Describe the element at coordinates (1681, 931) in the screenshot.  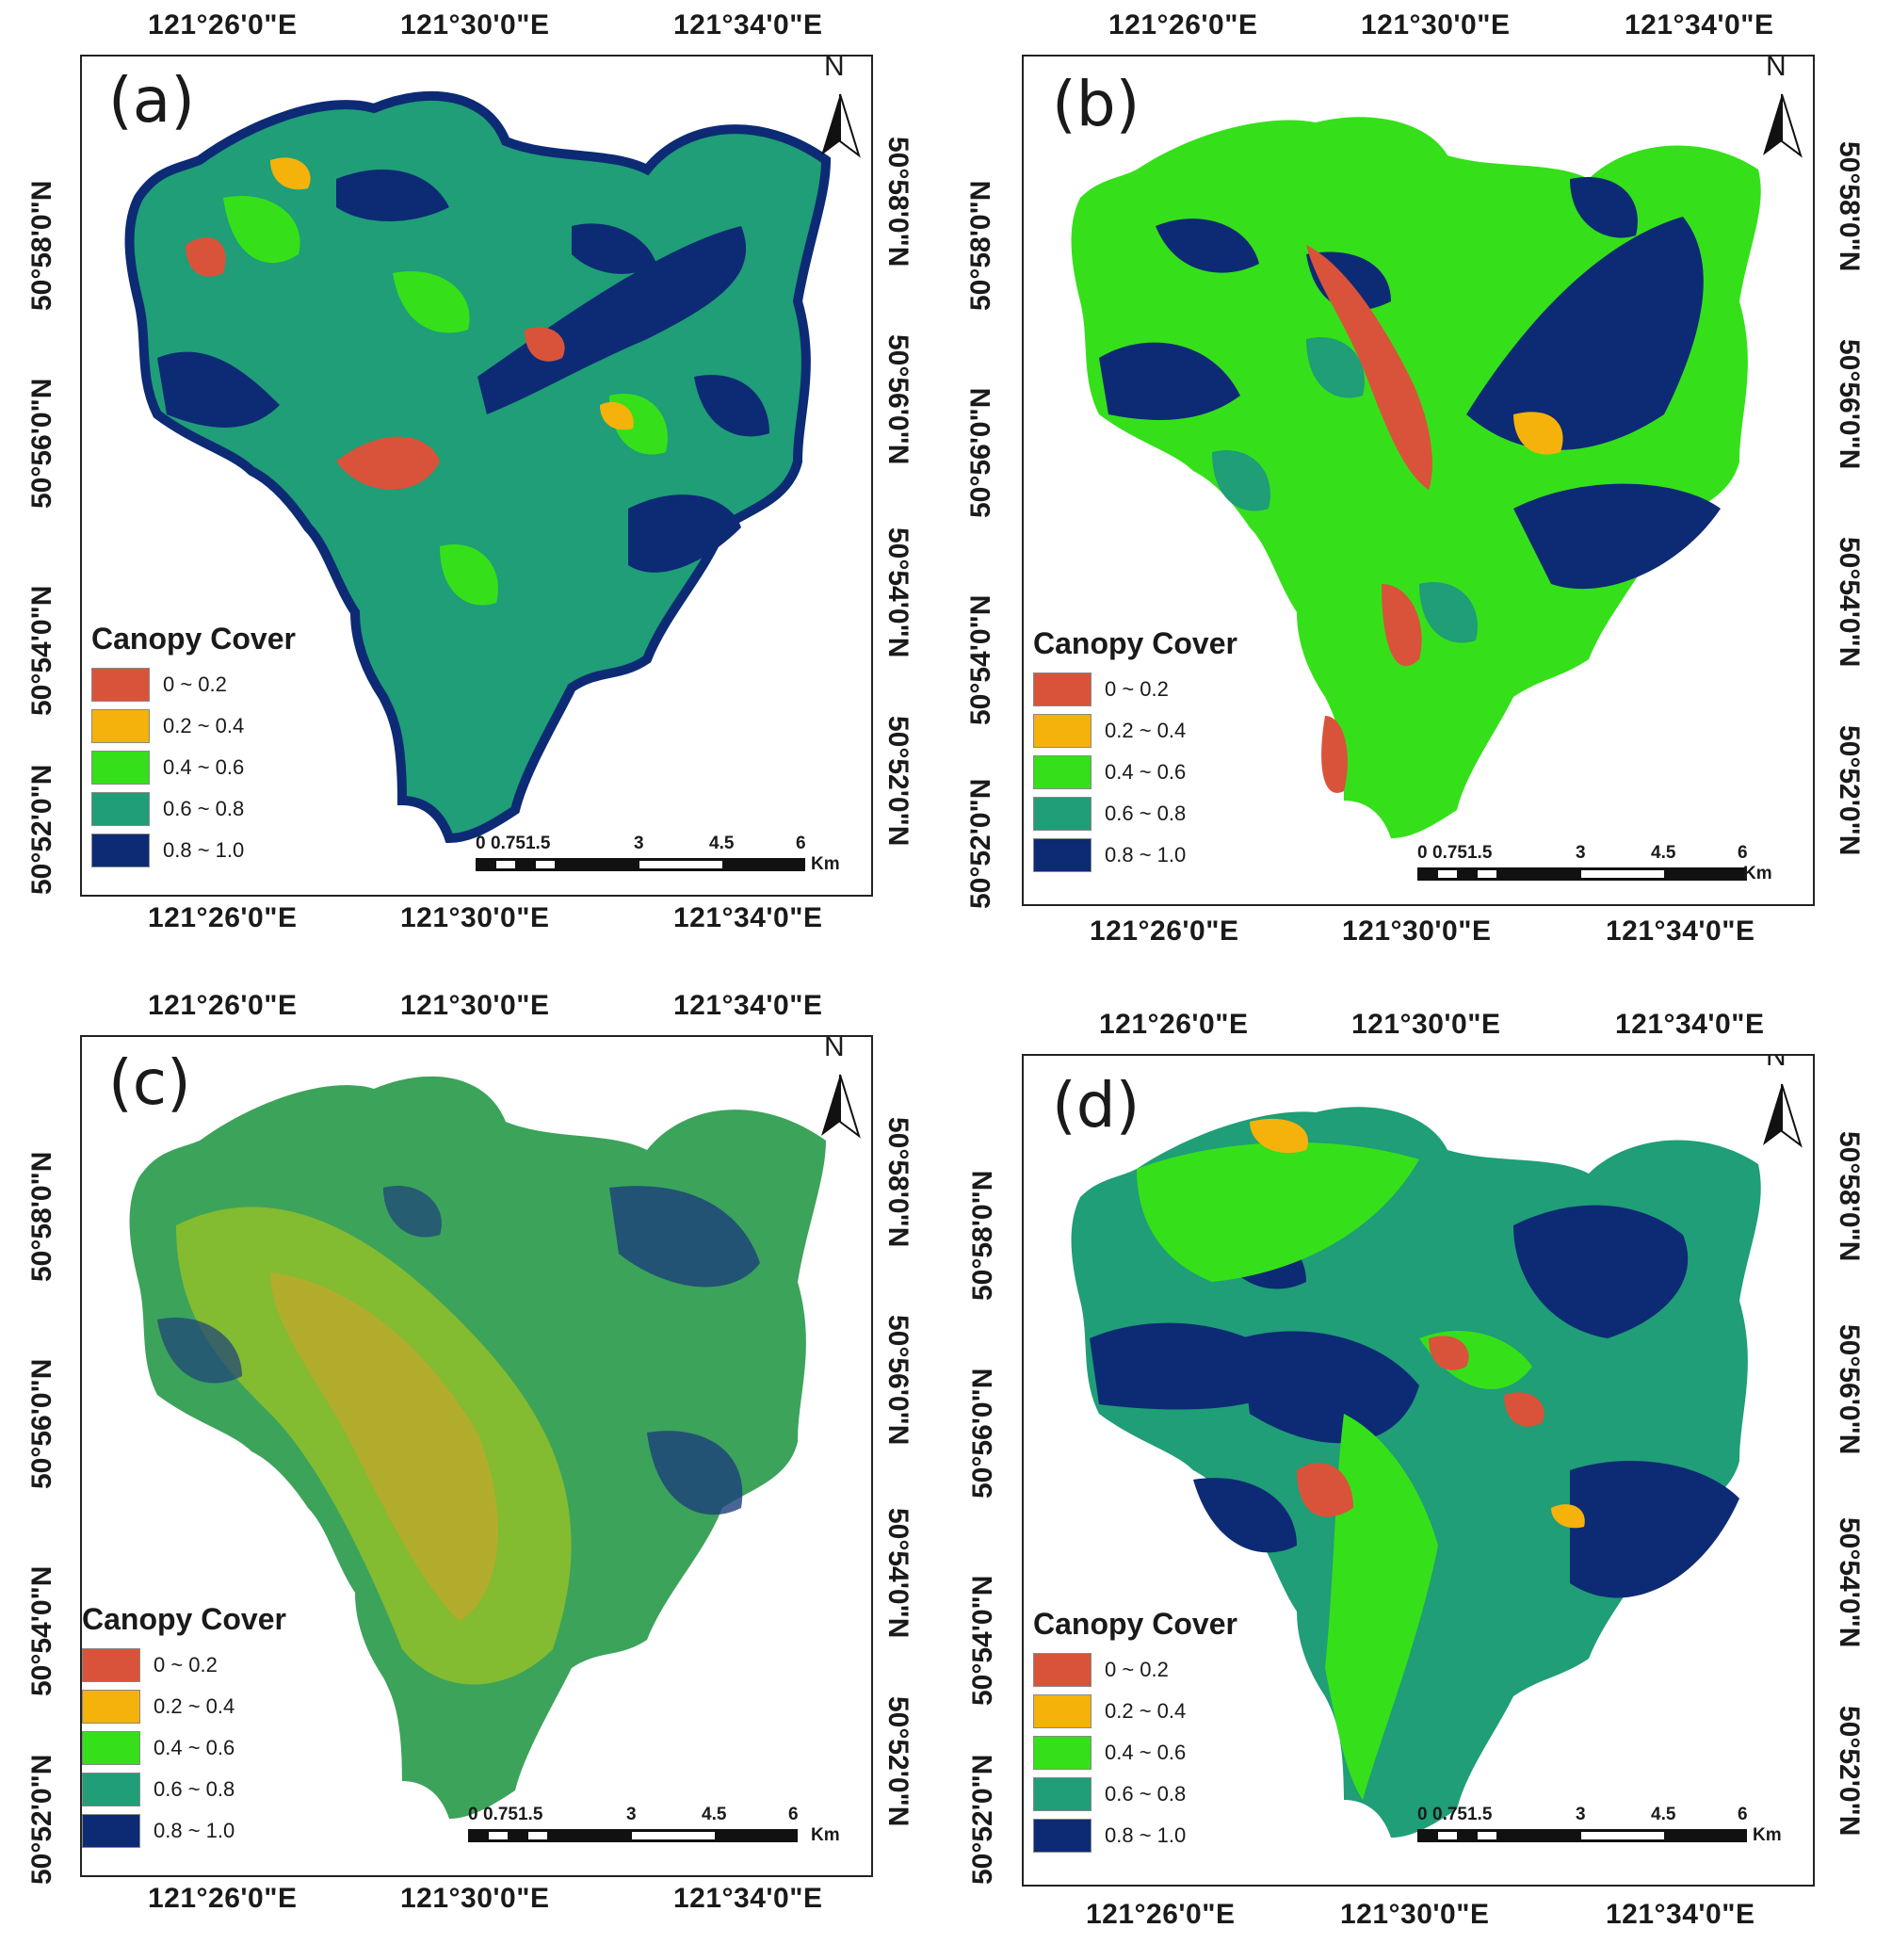
I see `bottom-lon-label: 121°34'0"E` at that location.